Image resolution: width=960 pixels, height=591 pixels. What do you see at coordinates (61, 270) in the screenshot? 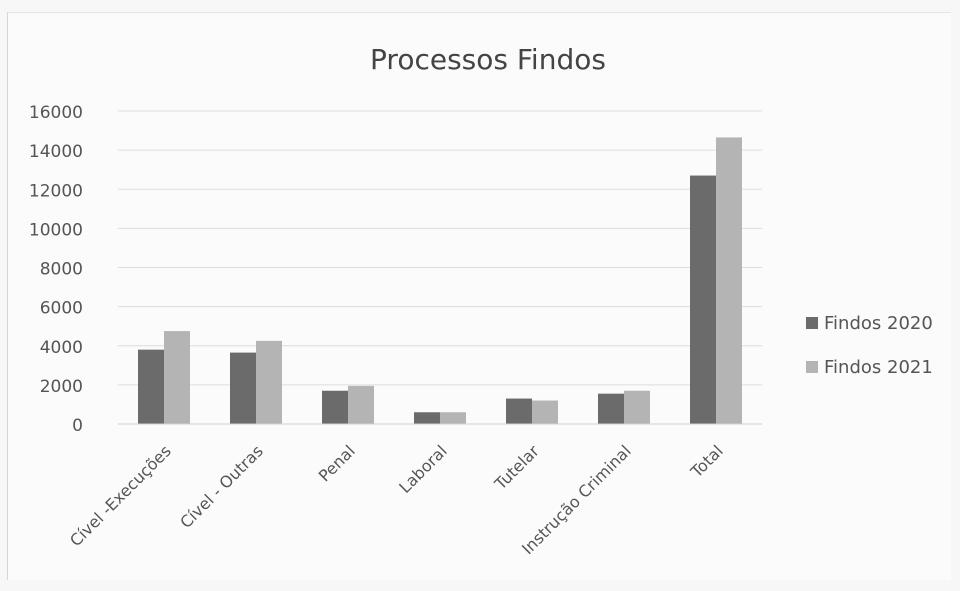
I see `y-tick-label: 8000` at bounding box center [61, 270].